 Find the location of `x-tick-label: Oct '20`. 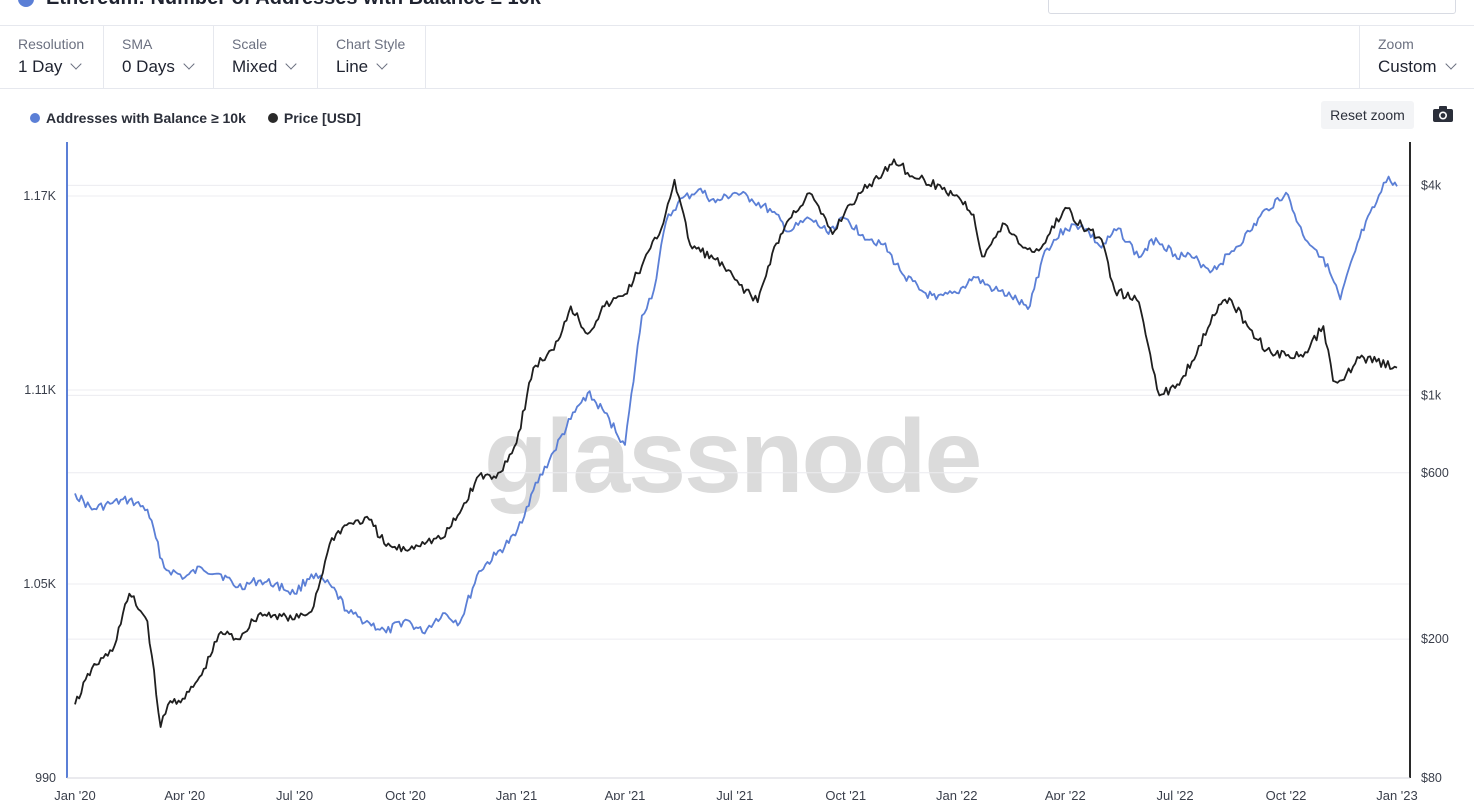

x-tick-label: Oct '20 is located at coordinates (405, 794).